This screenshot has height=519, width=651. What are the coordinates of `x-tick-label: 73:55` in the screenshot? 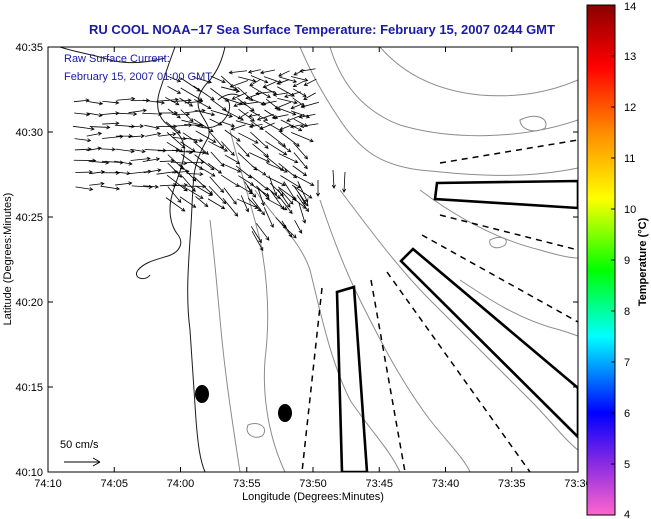 It's located at (247, 484).